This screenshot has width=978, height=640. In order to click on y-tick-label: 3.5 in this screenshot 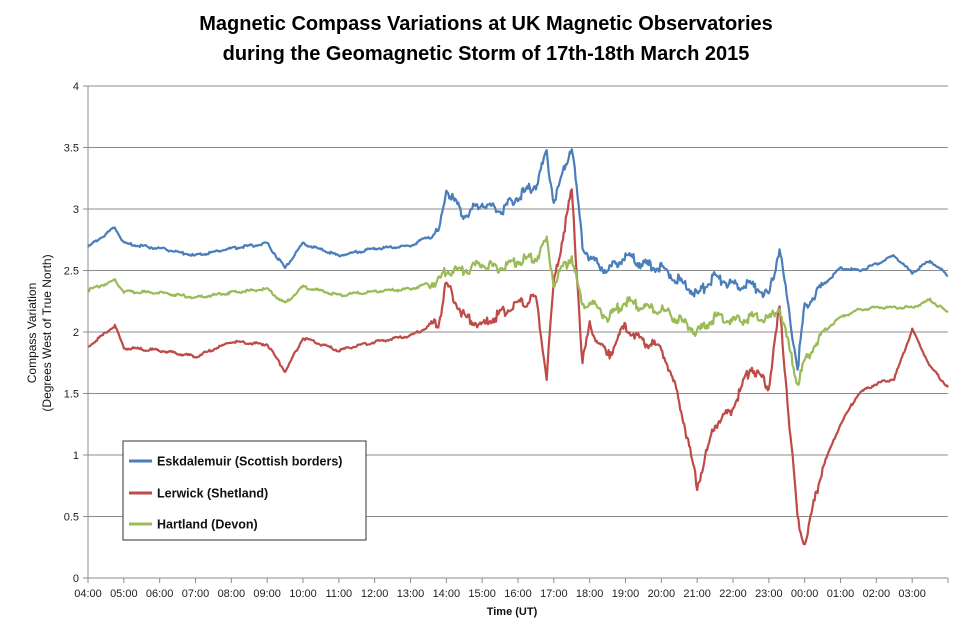, I will do `click(71, 149)`.